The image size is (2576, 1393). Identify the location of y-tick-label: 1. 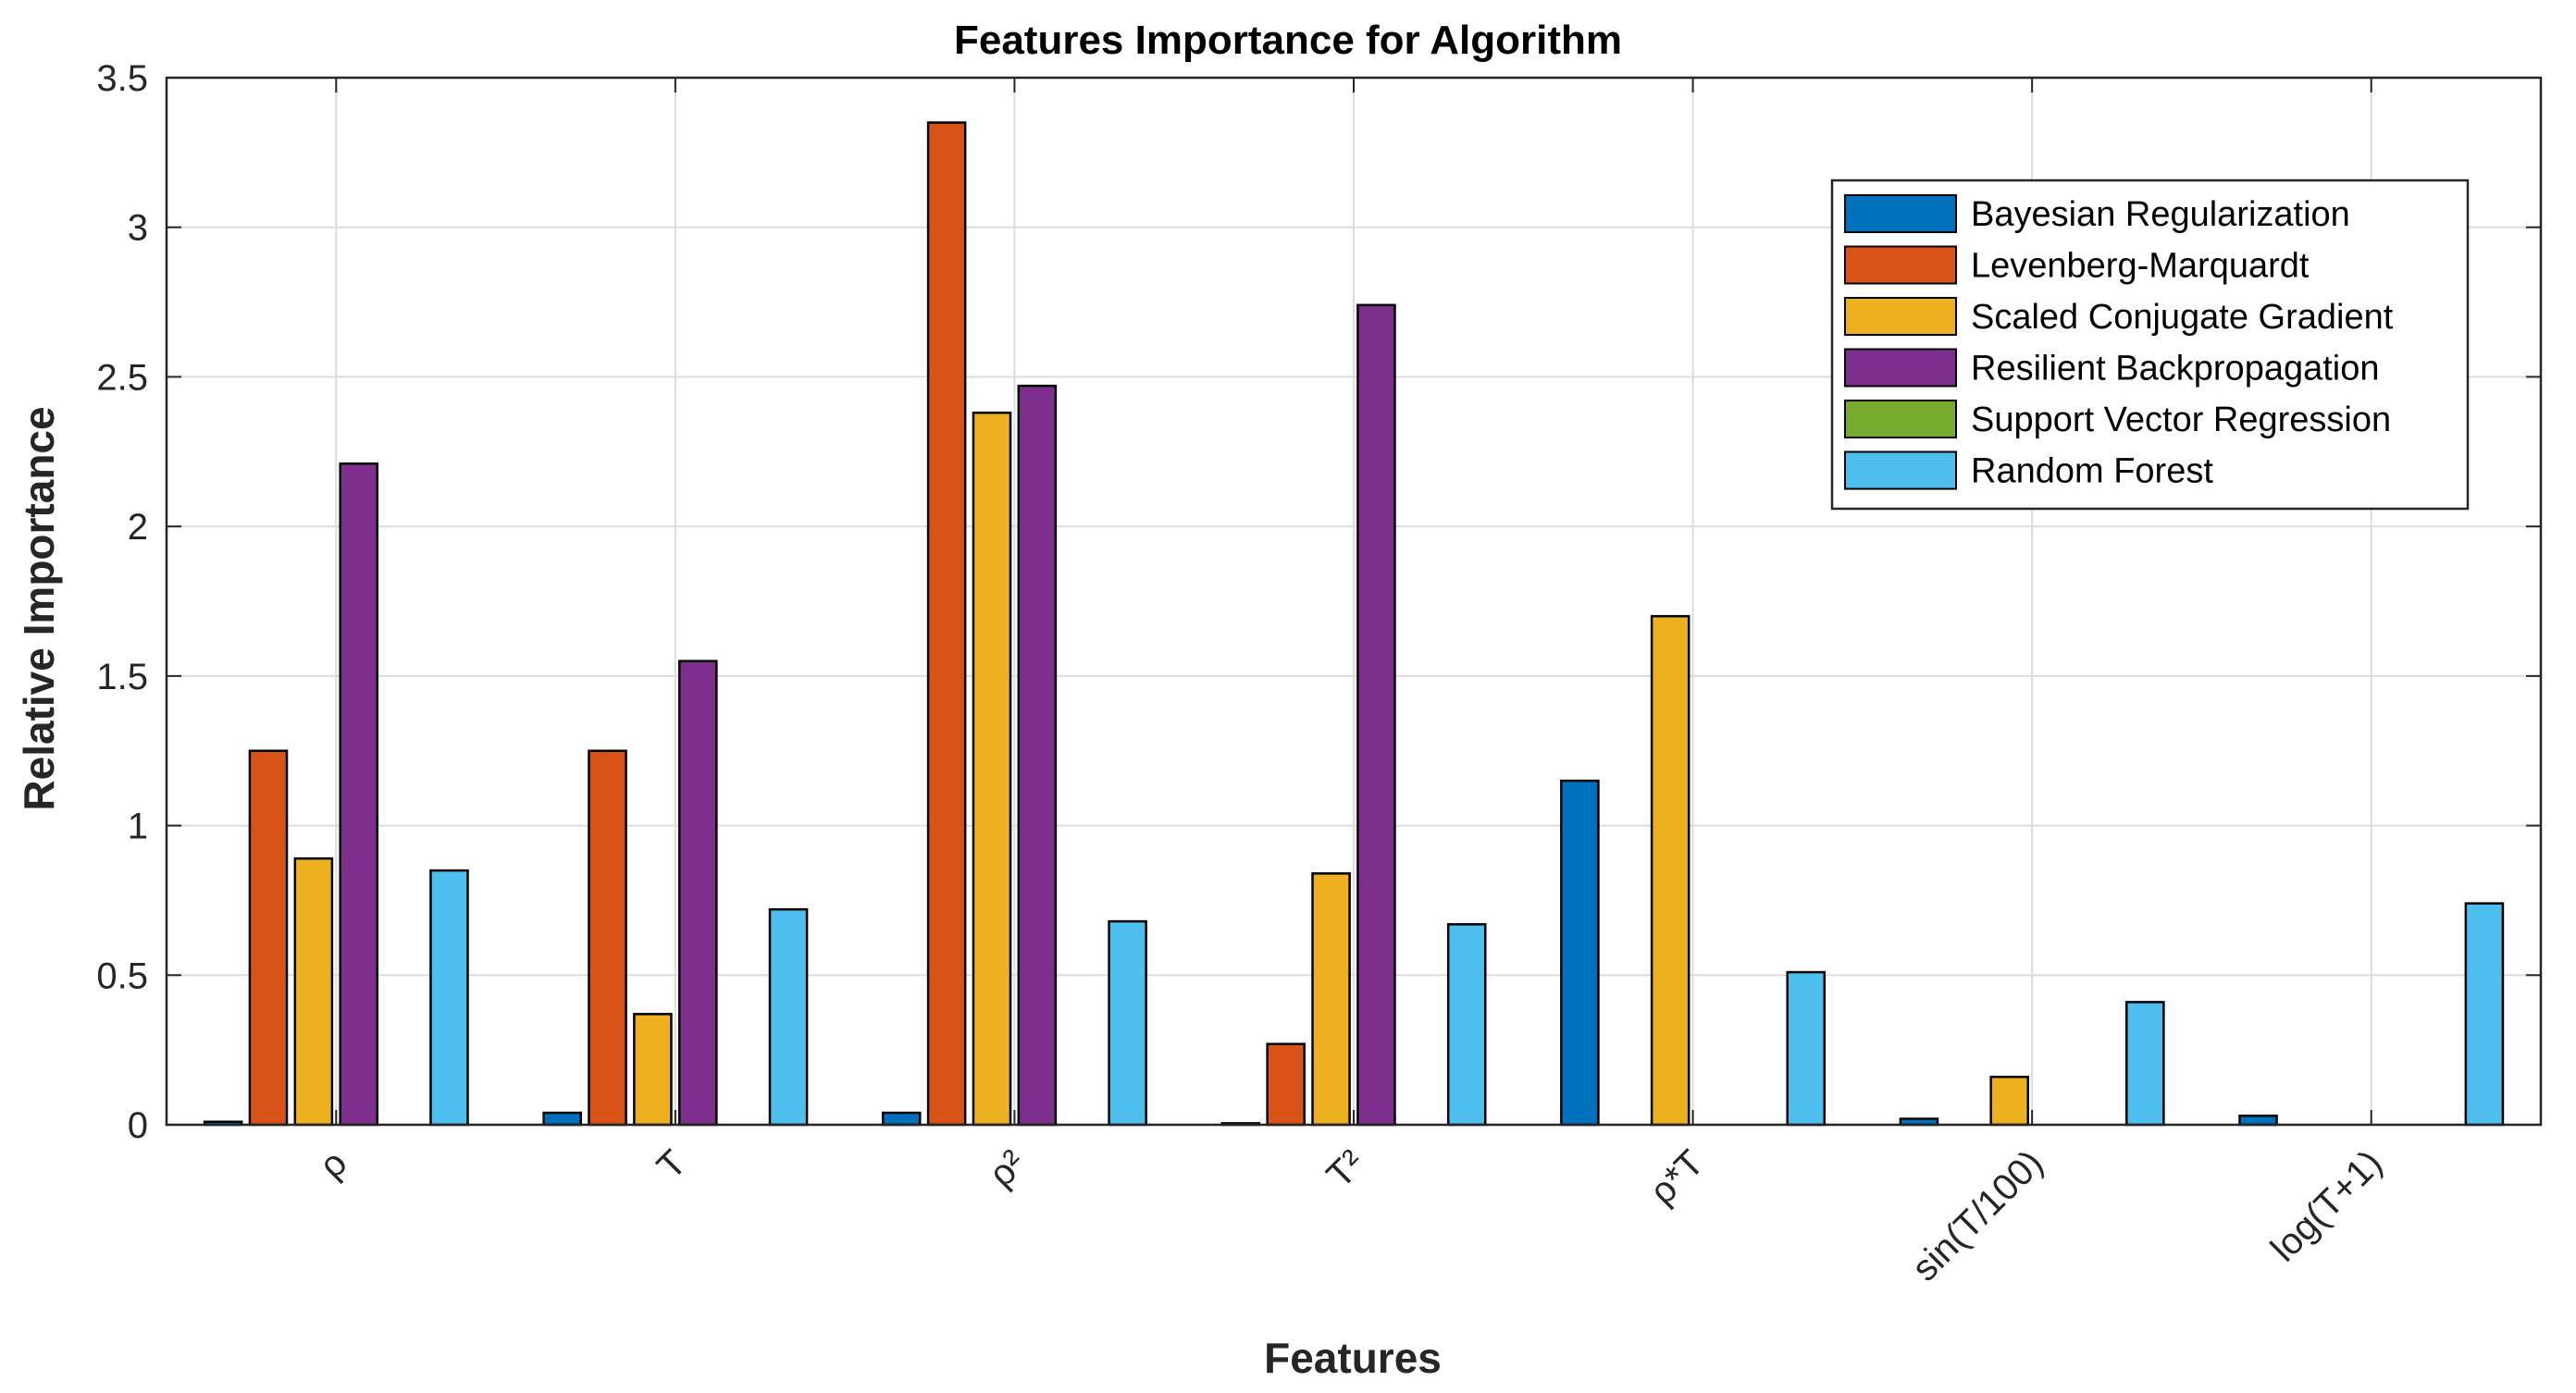
(138, 827).